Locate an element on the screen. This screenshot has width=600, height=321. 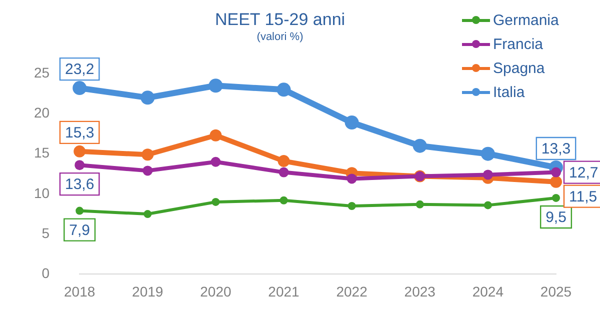
x-tick-label: 2021 is located at coordinates (284, 291).